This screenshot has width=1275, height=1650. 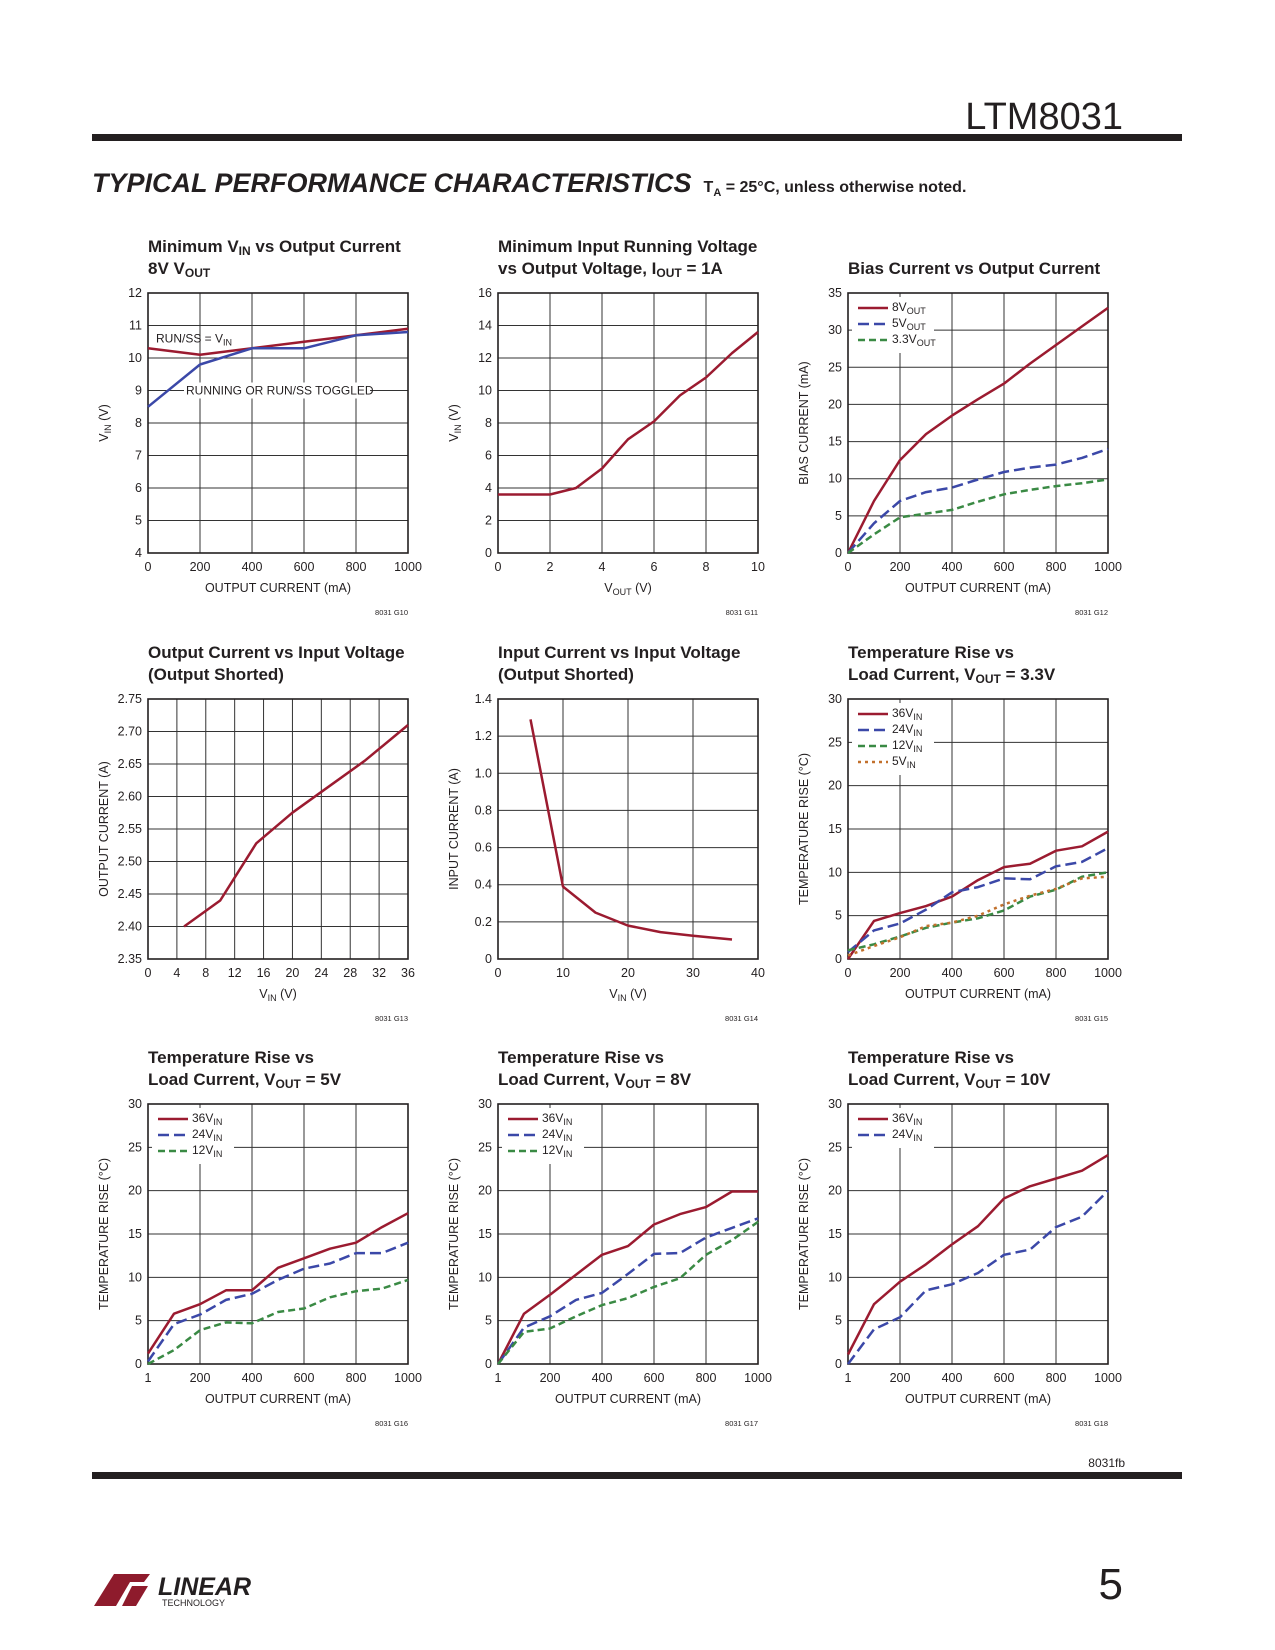 I want to click on graph-code: 8031 G18, so click(x=1091, y=1423).